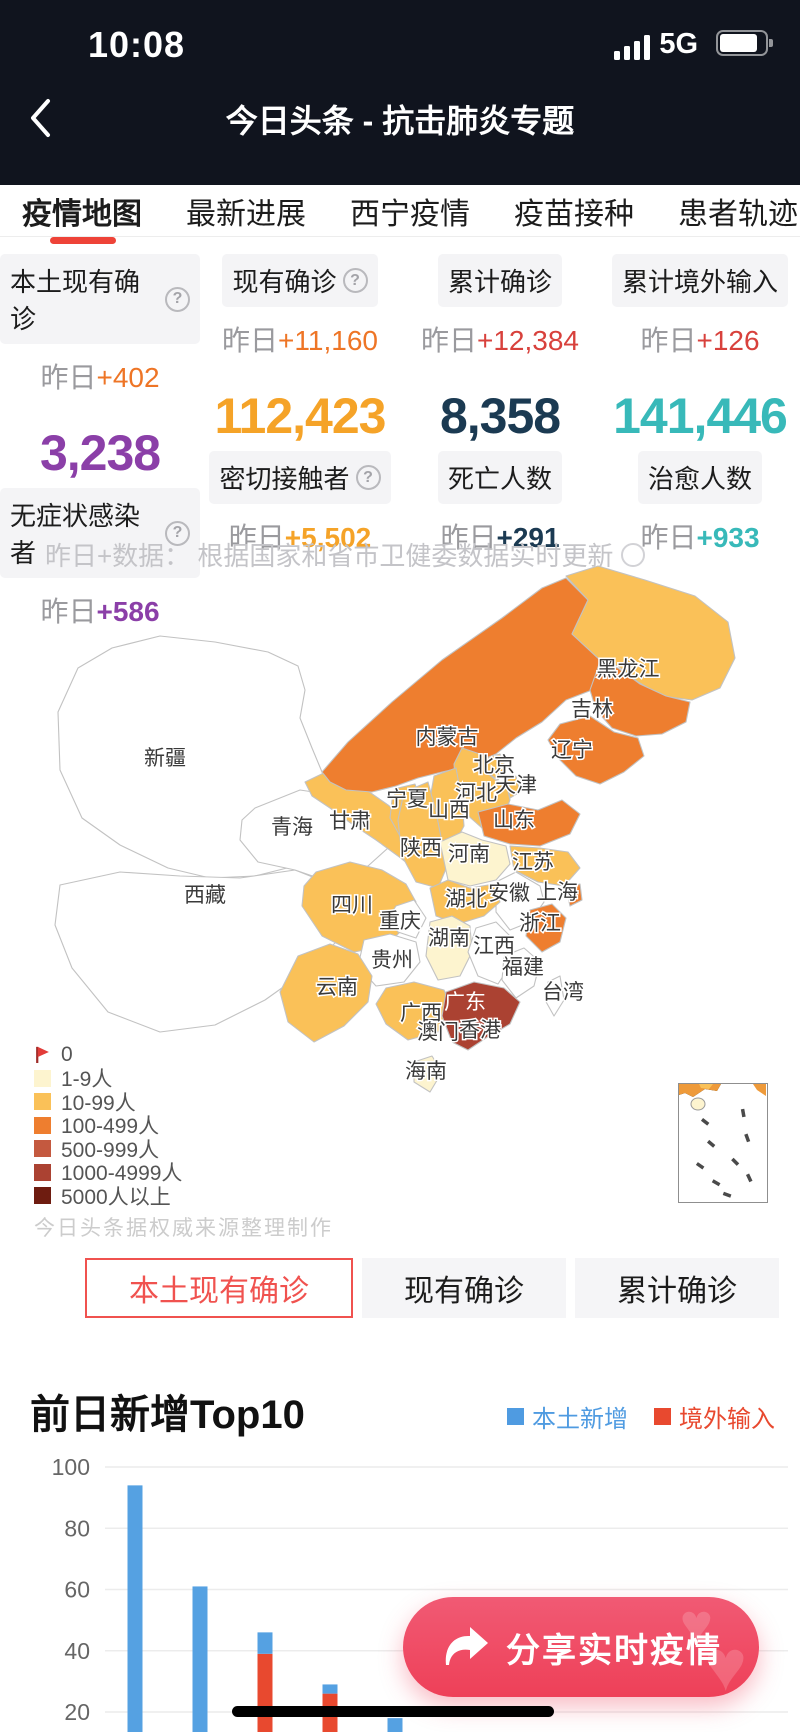 This screenshot has height=1732, width=800. I want to click on y-axis-tick: 40, so click(77, 1651).